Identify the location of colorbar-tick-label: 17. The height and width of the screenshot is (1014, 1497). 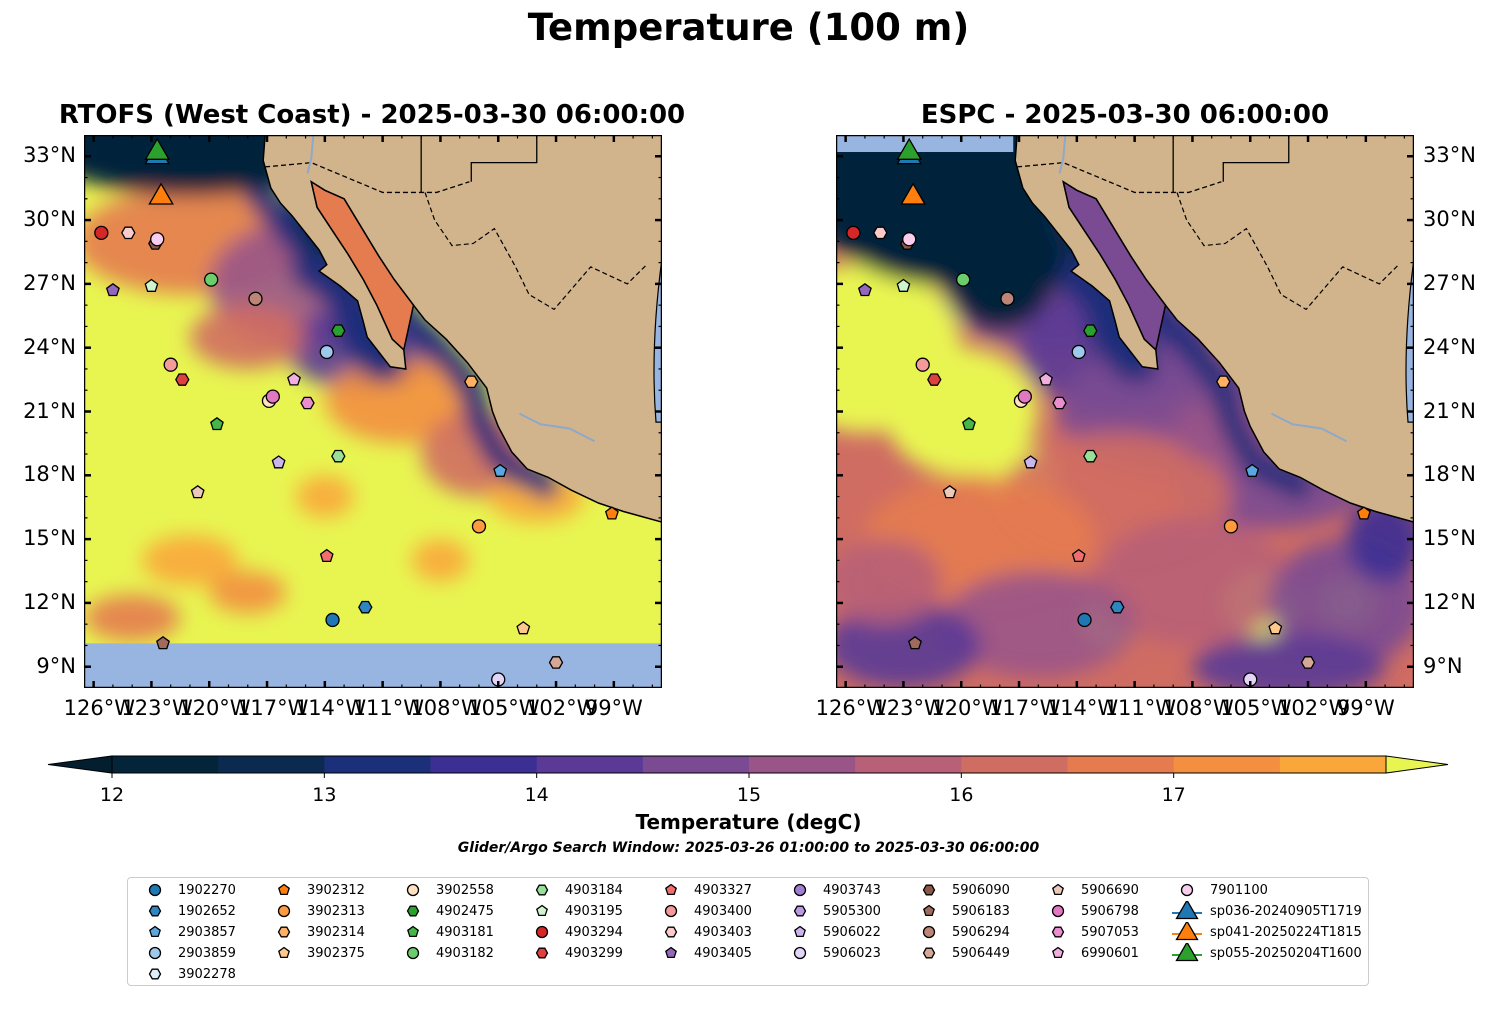
(1173, 795).